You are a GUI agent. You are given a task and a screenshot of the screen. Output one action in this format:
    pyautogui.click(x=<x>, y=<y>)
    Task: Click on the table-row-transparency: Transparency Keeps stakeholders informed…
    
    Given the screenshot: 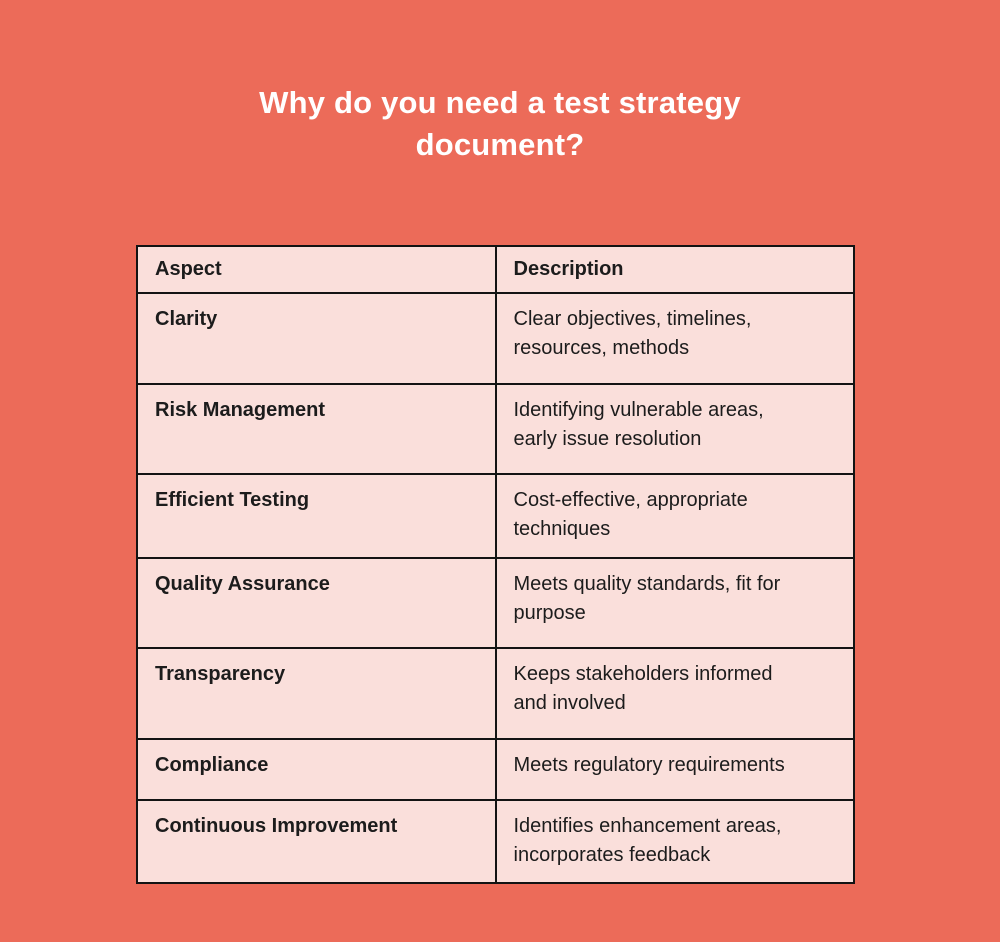 What is the action you would take?
    pyautogui.click(x=495, y=693)
    